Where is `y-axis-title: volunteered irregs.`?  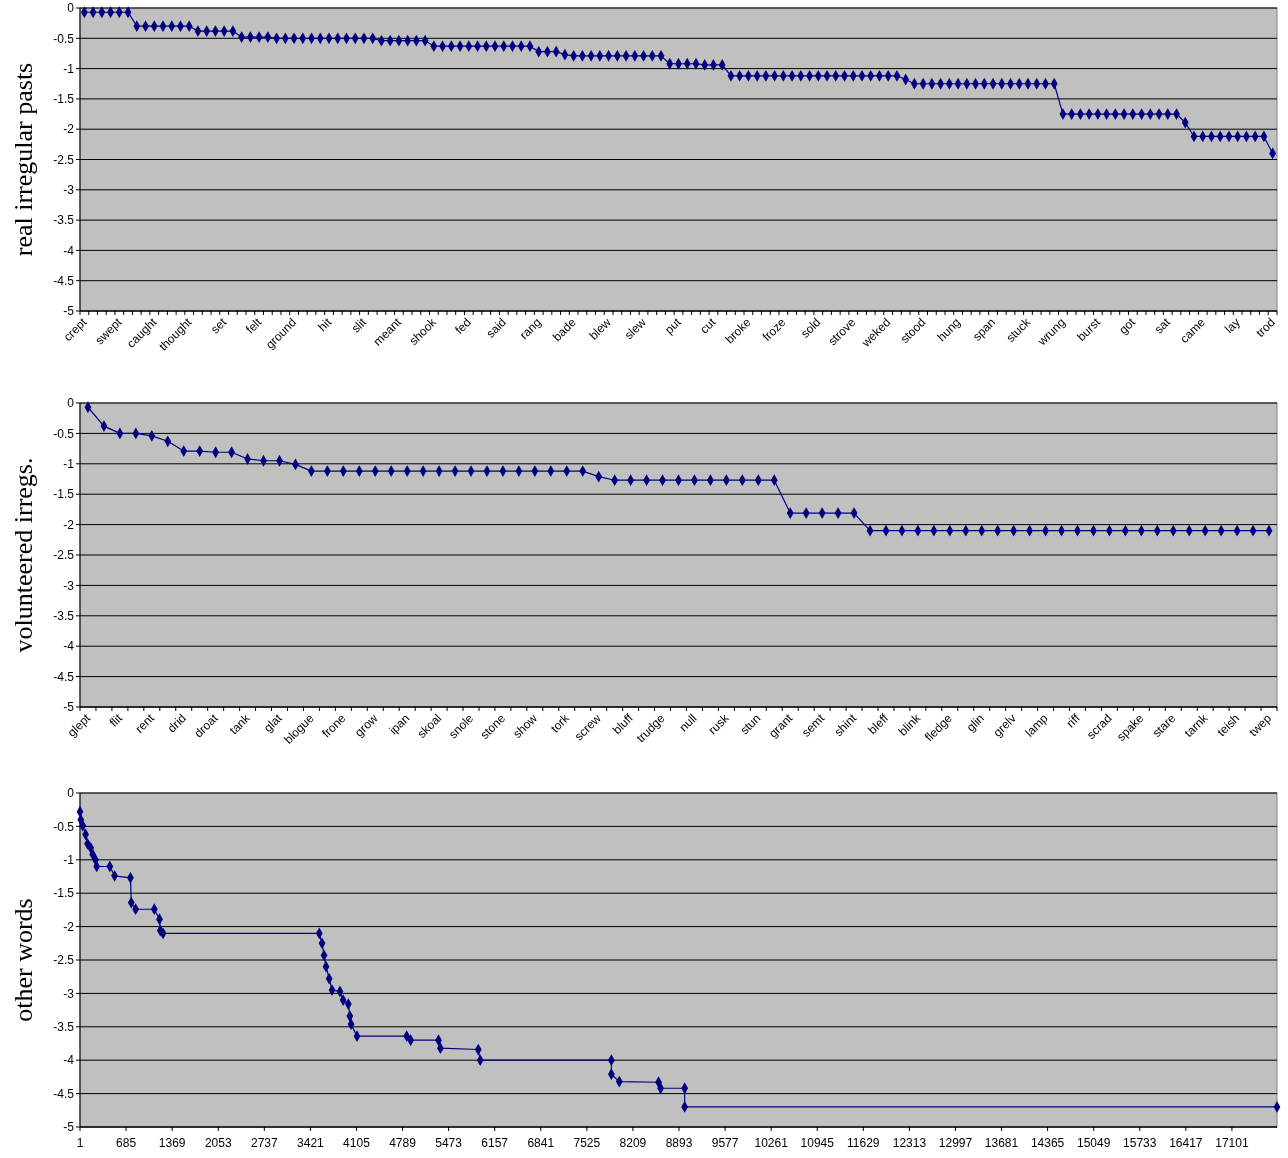
y-axis-title: volunteered irregs. is located at coordinates (23, 555).